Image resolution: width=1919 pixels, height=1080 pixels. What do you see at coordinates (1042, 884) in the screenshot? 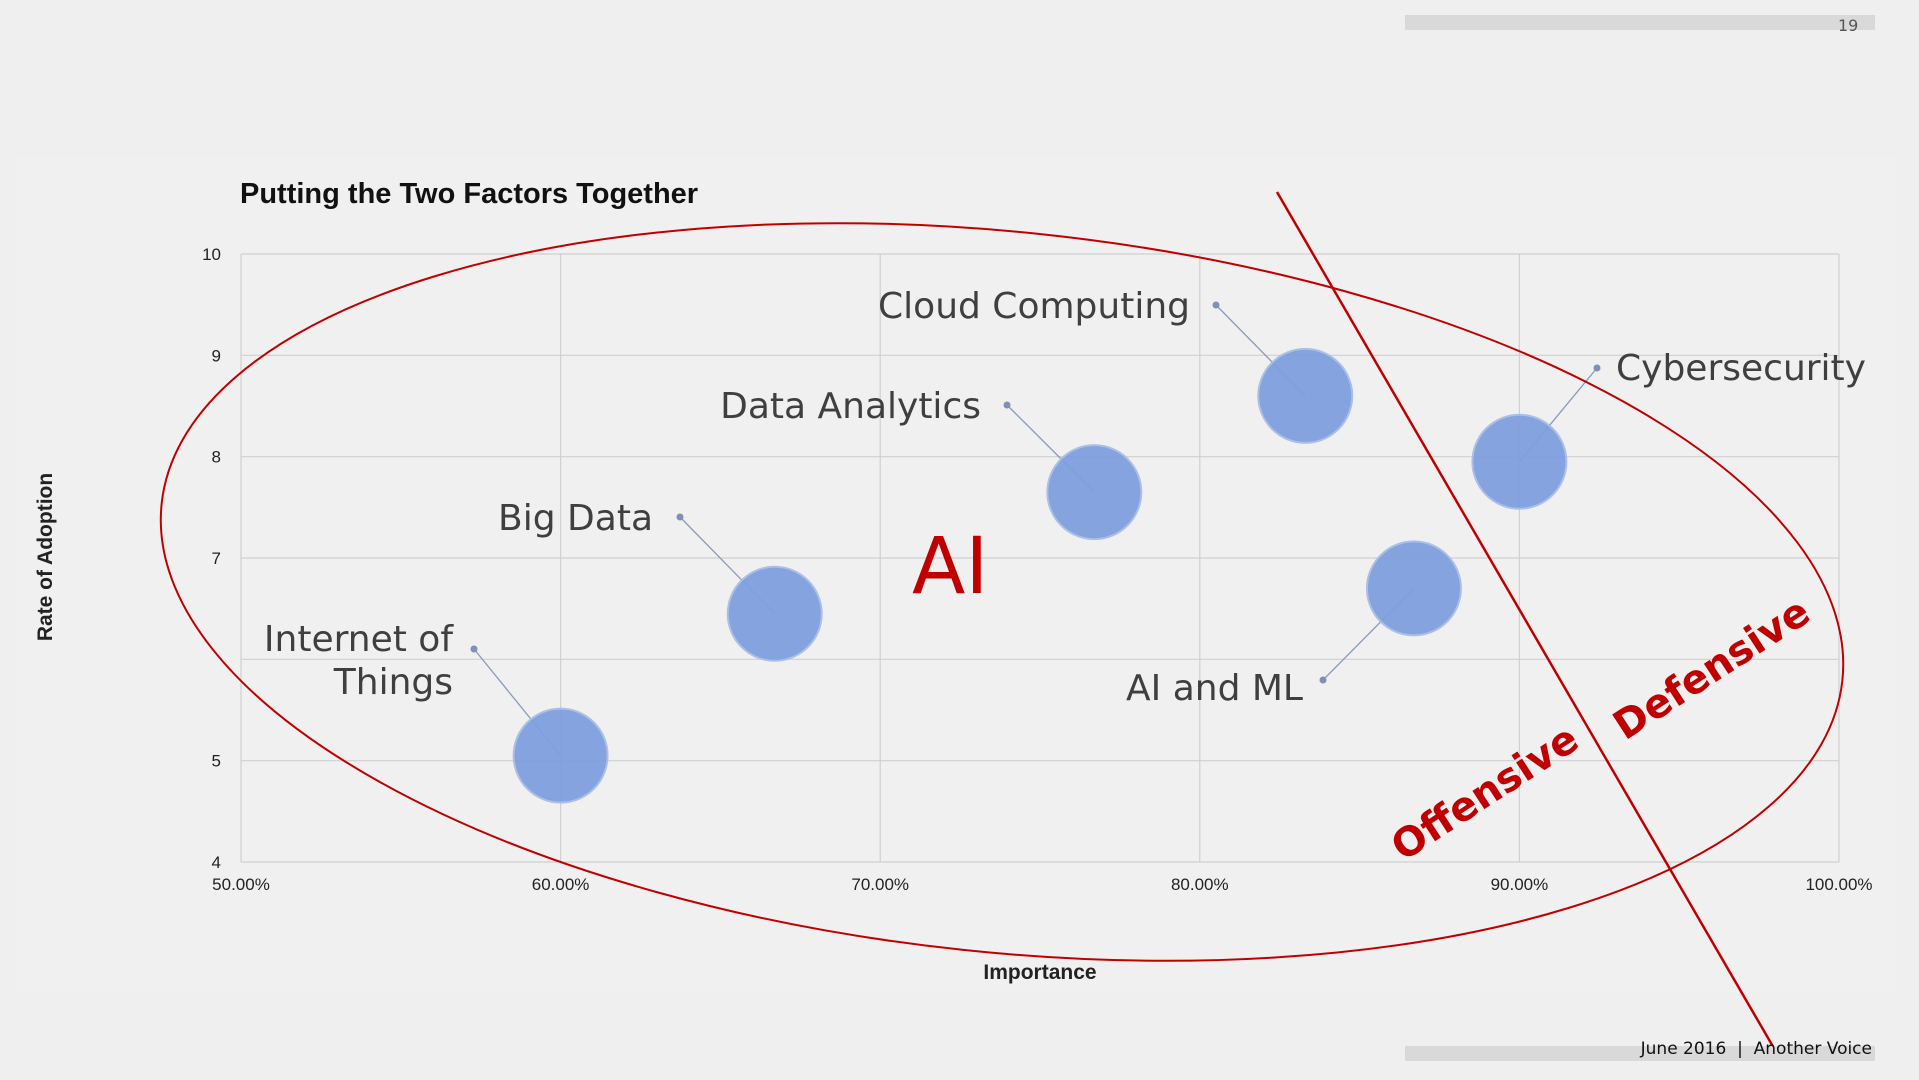
I see `x-tick-labels: 50.00% 60.00% 70.00% 80.00% 90.00% 100.00%` at bounding box center [1042, 884].